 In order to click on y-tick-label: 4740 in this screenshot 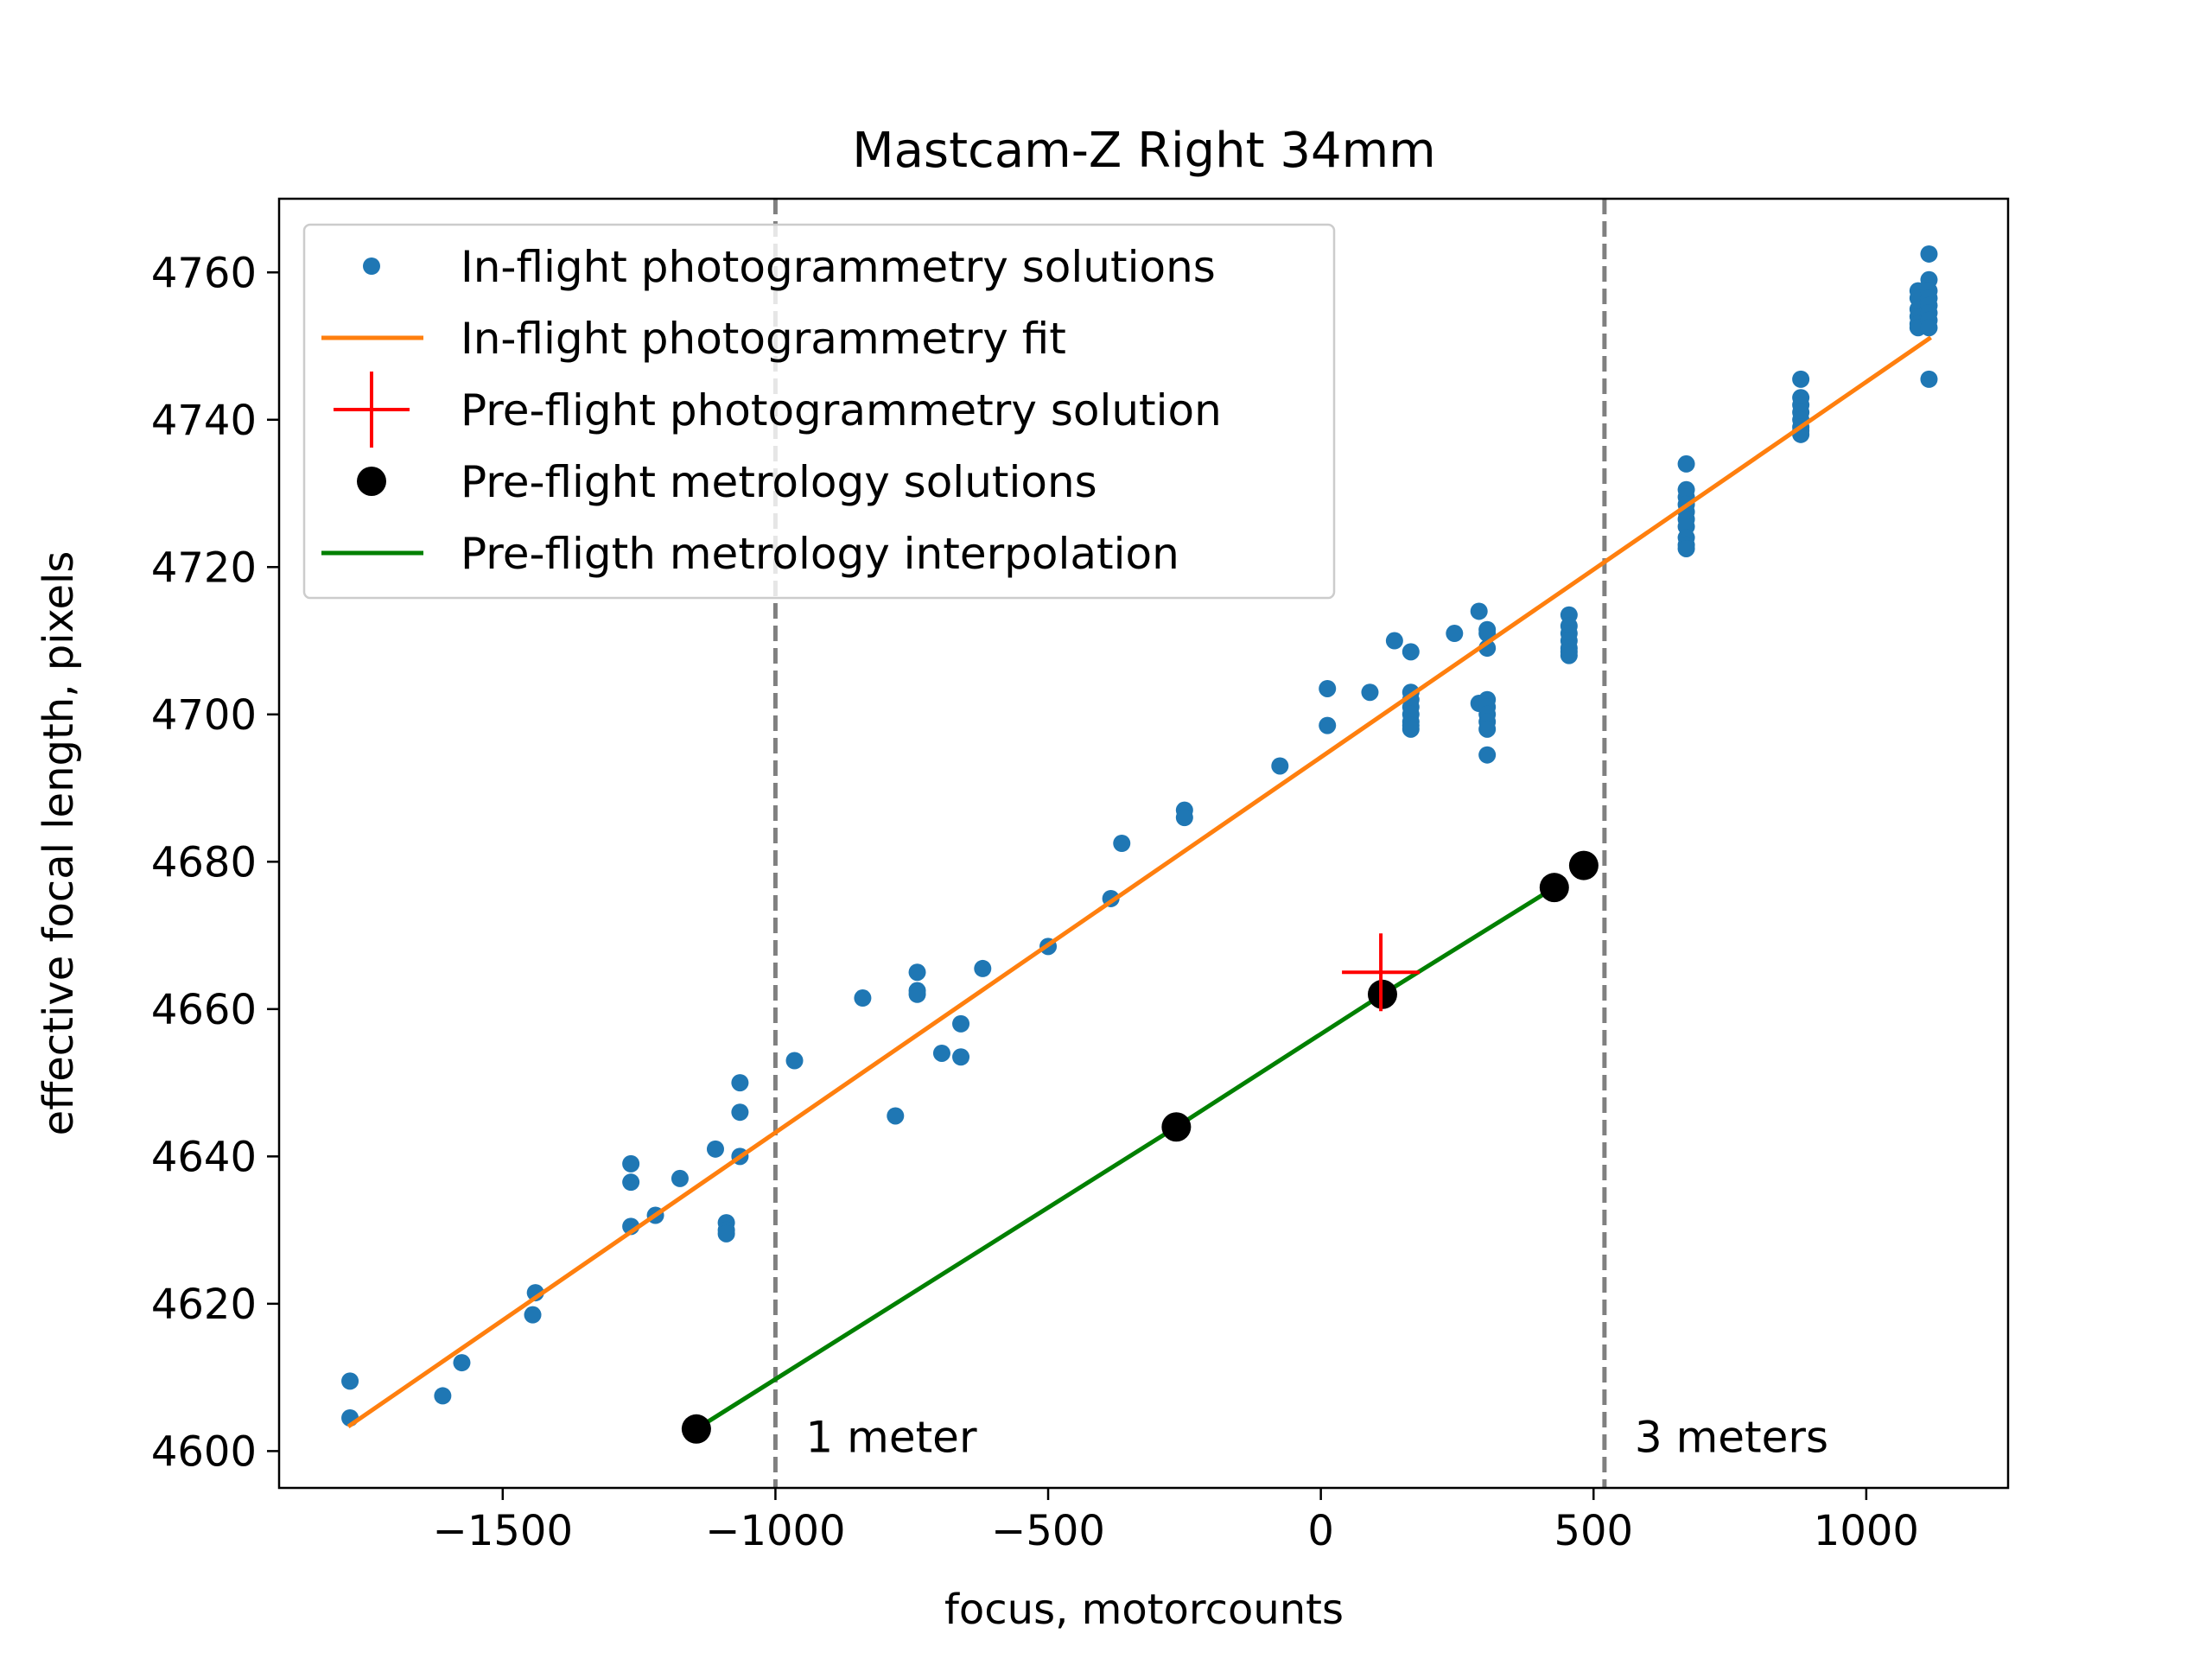, I will do `click(204, 421)`.